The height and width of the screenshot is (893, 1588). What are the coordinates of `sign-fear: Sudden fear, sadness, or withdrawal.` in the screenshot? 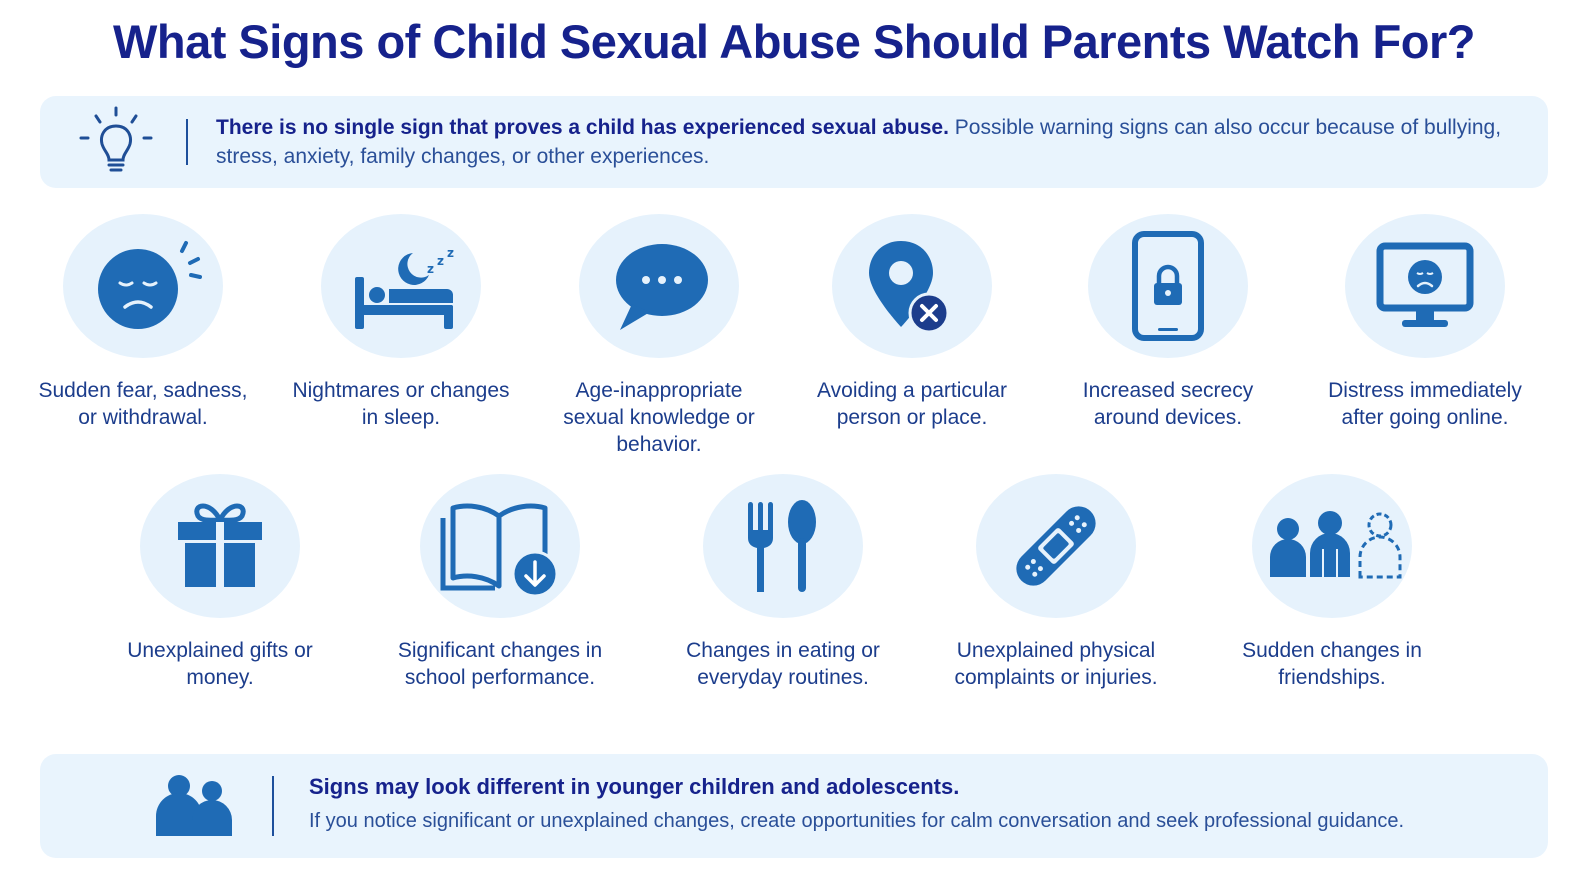 It's located at (143, 322).